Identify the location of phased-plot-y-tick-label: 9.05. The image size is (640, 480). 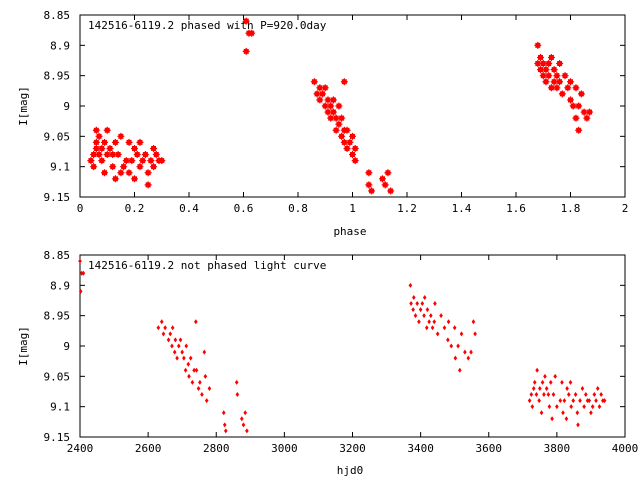
(57, 136).